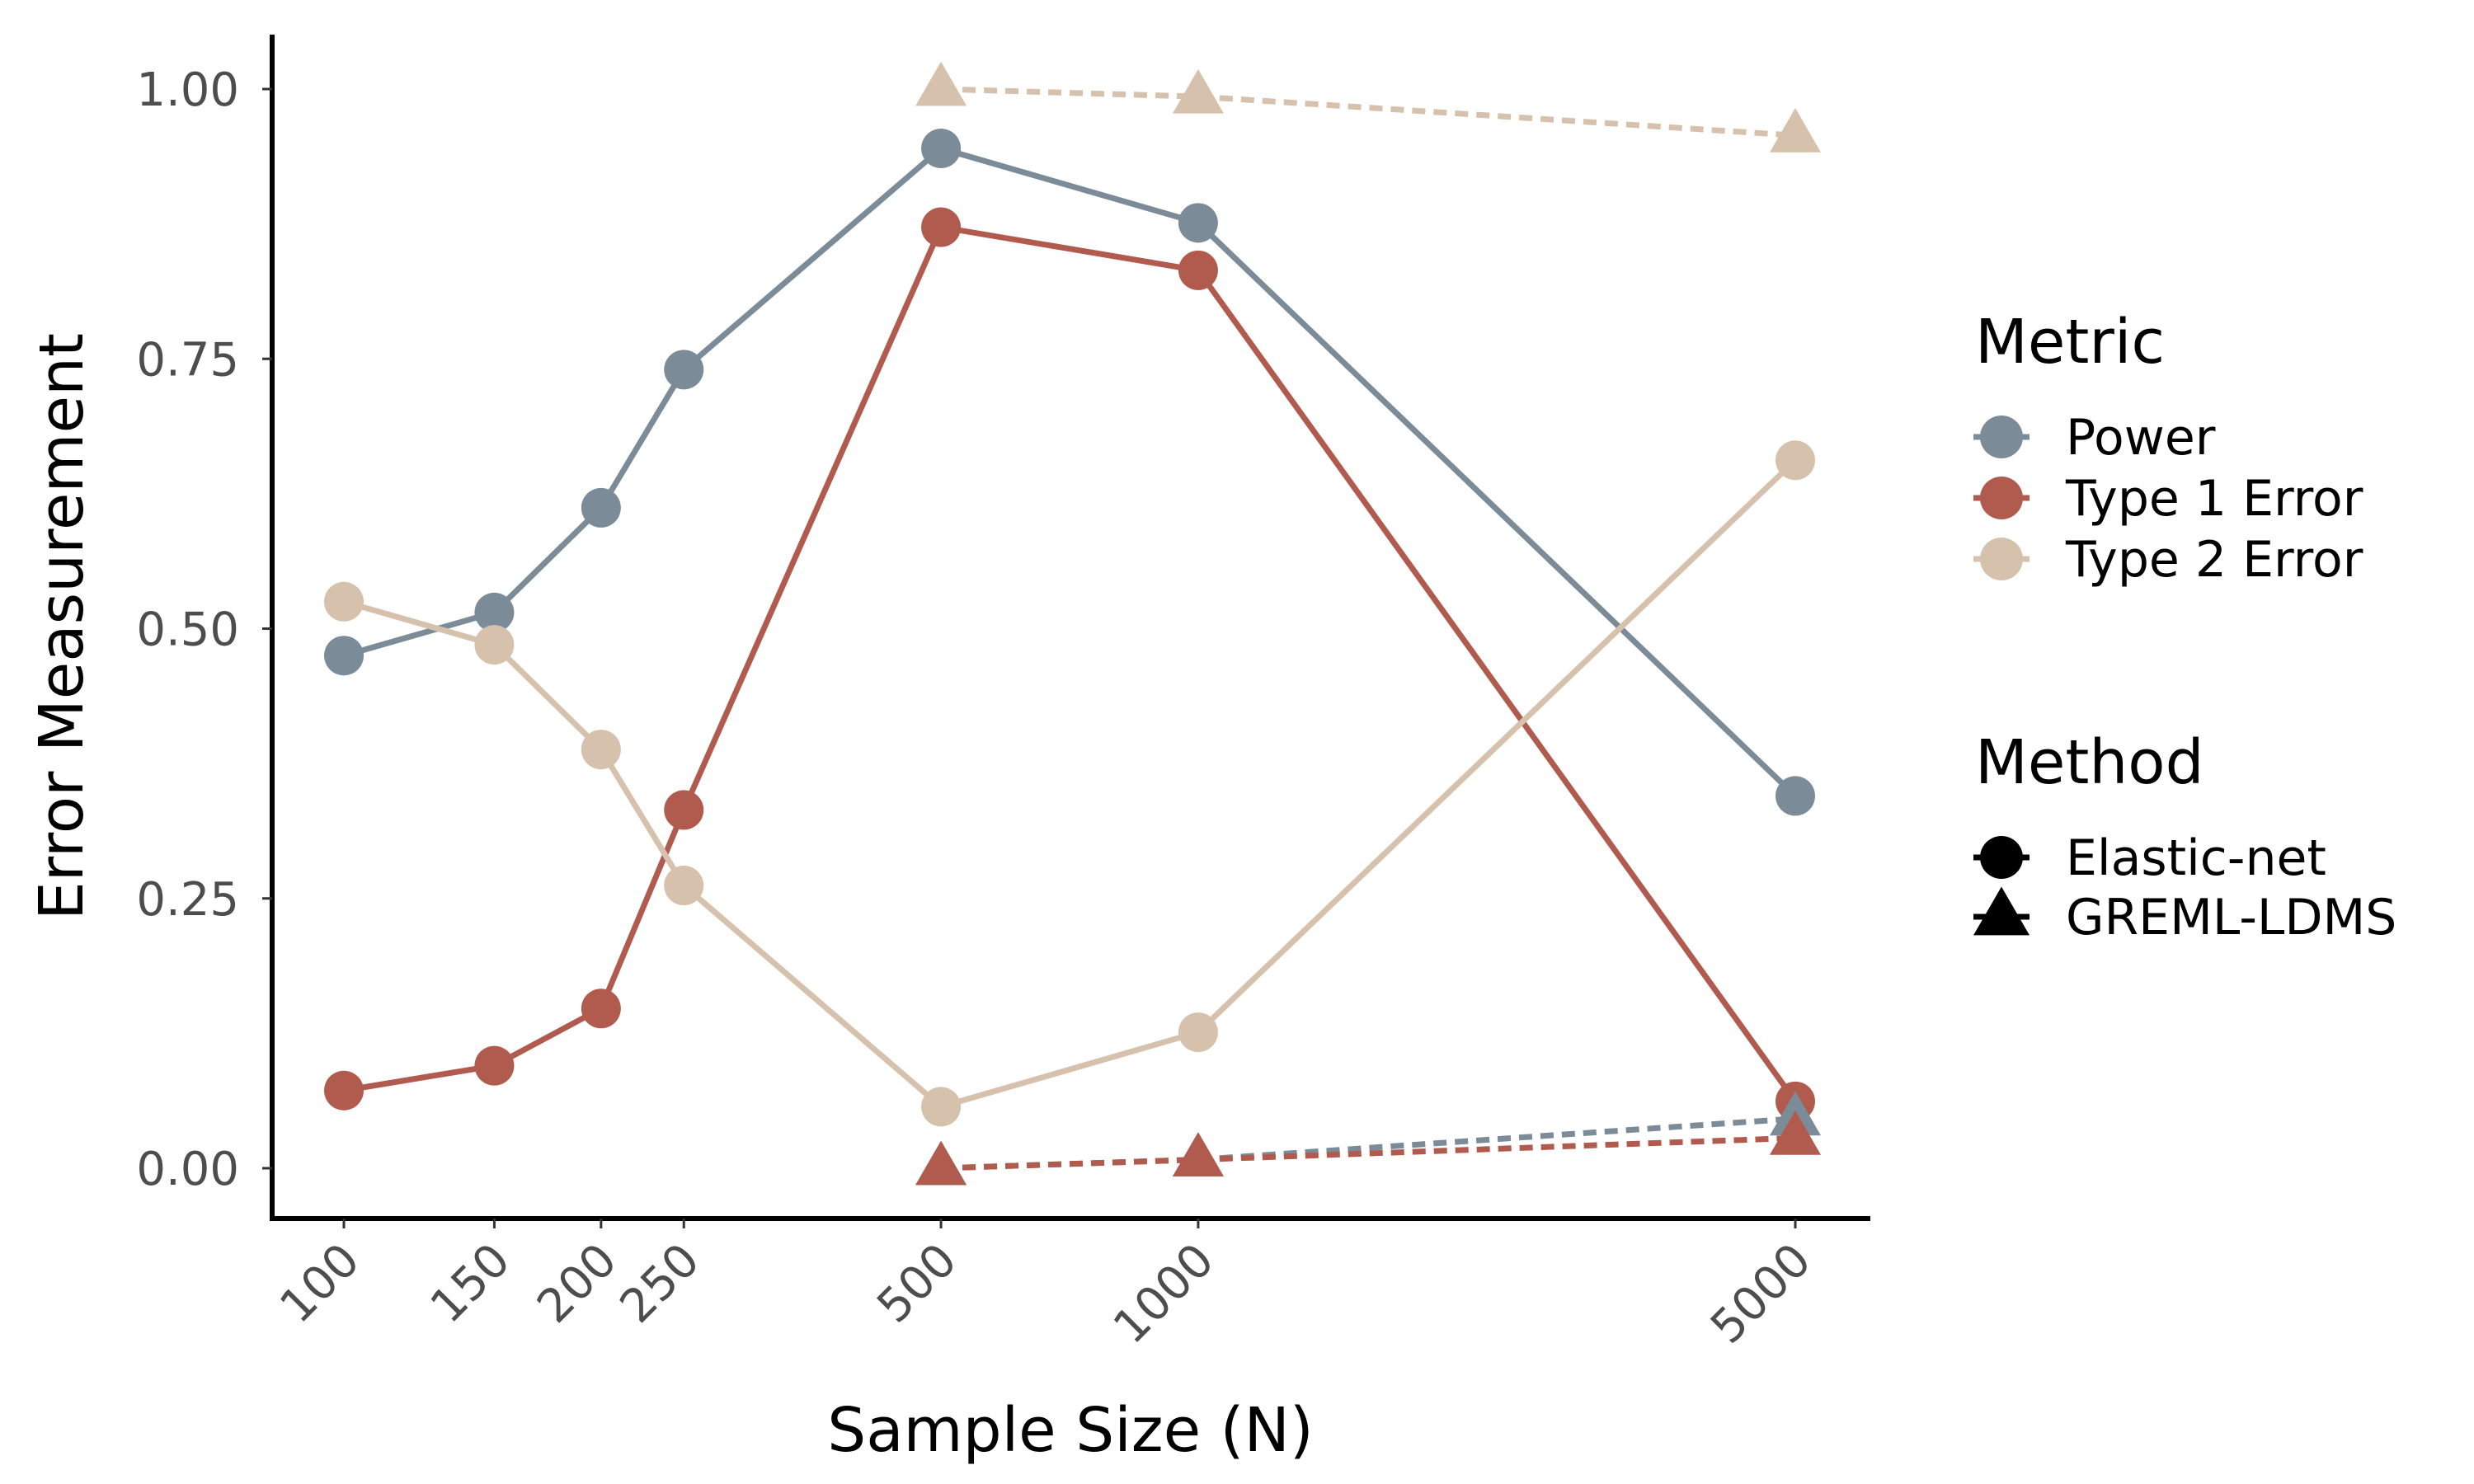 This screenshot has height=1484, width=2474. I want to click on x-tick-label: 200, so click(577, 1283).